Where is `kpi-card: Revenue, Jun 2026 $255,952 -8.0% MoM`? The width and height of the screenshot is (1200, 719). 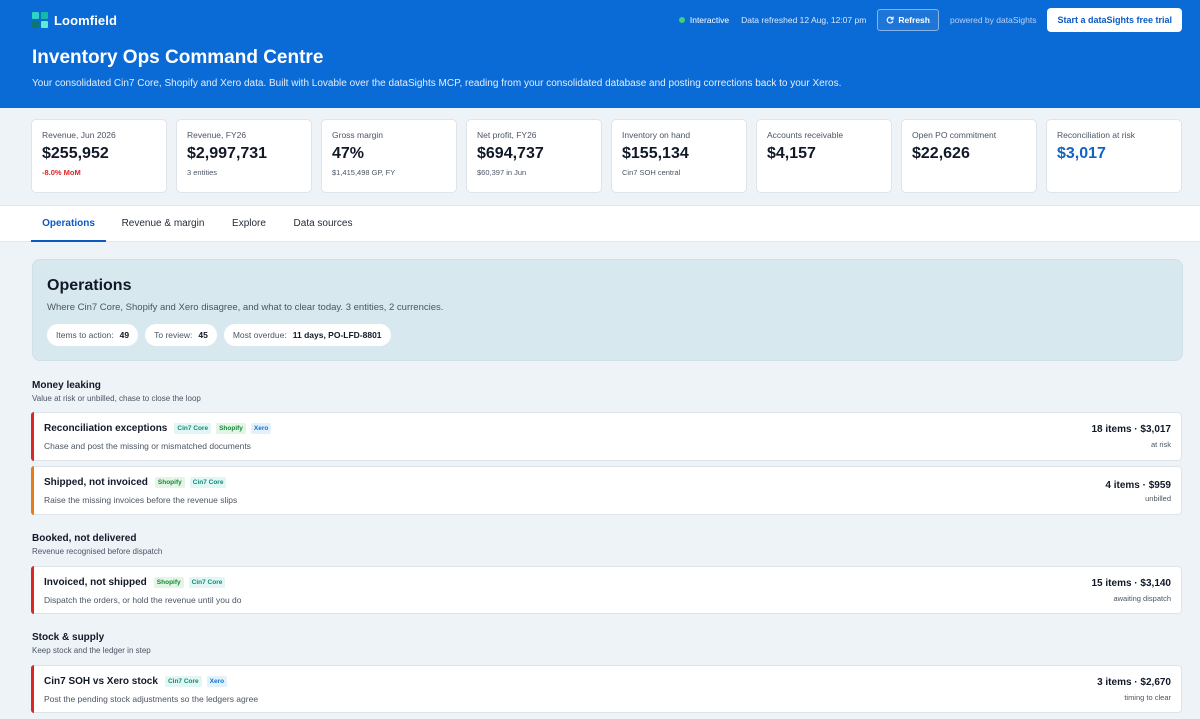
kpi-card: Revenue, Jun 2026 $255,952 -8.0% MoM is located at coordinates (99, 156).